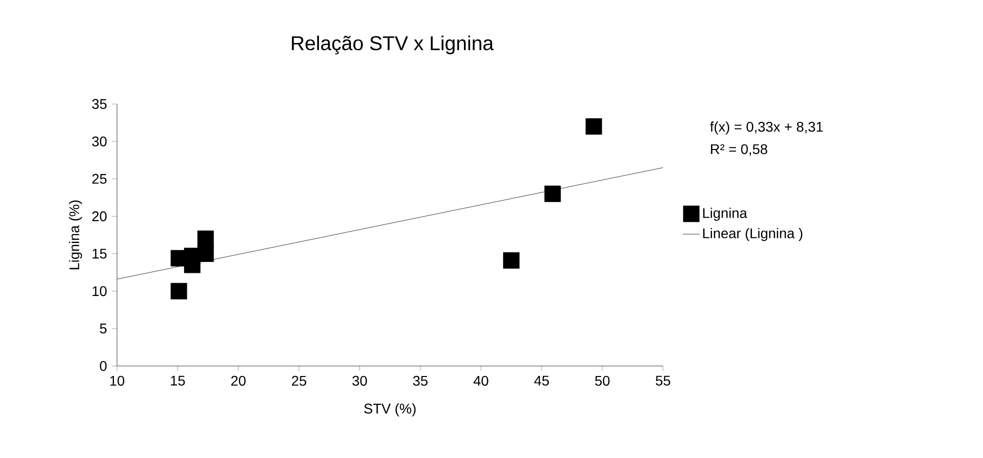 This screenshot has height=458, width=983. What do you see at coordinates (725, 214) in the screenshot?
I see `legend-label: Lignina` at bounding box center [725, 214].